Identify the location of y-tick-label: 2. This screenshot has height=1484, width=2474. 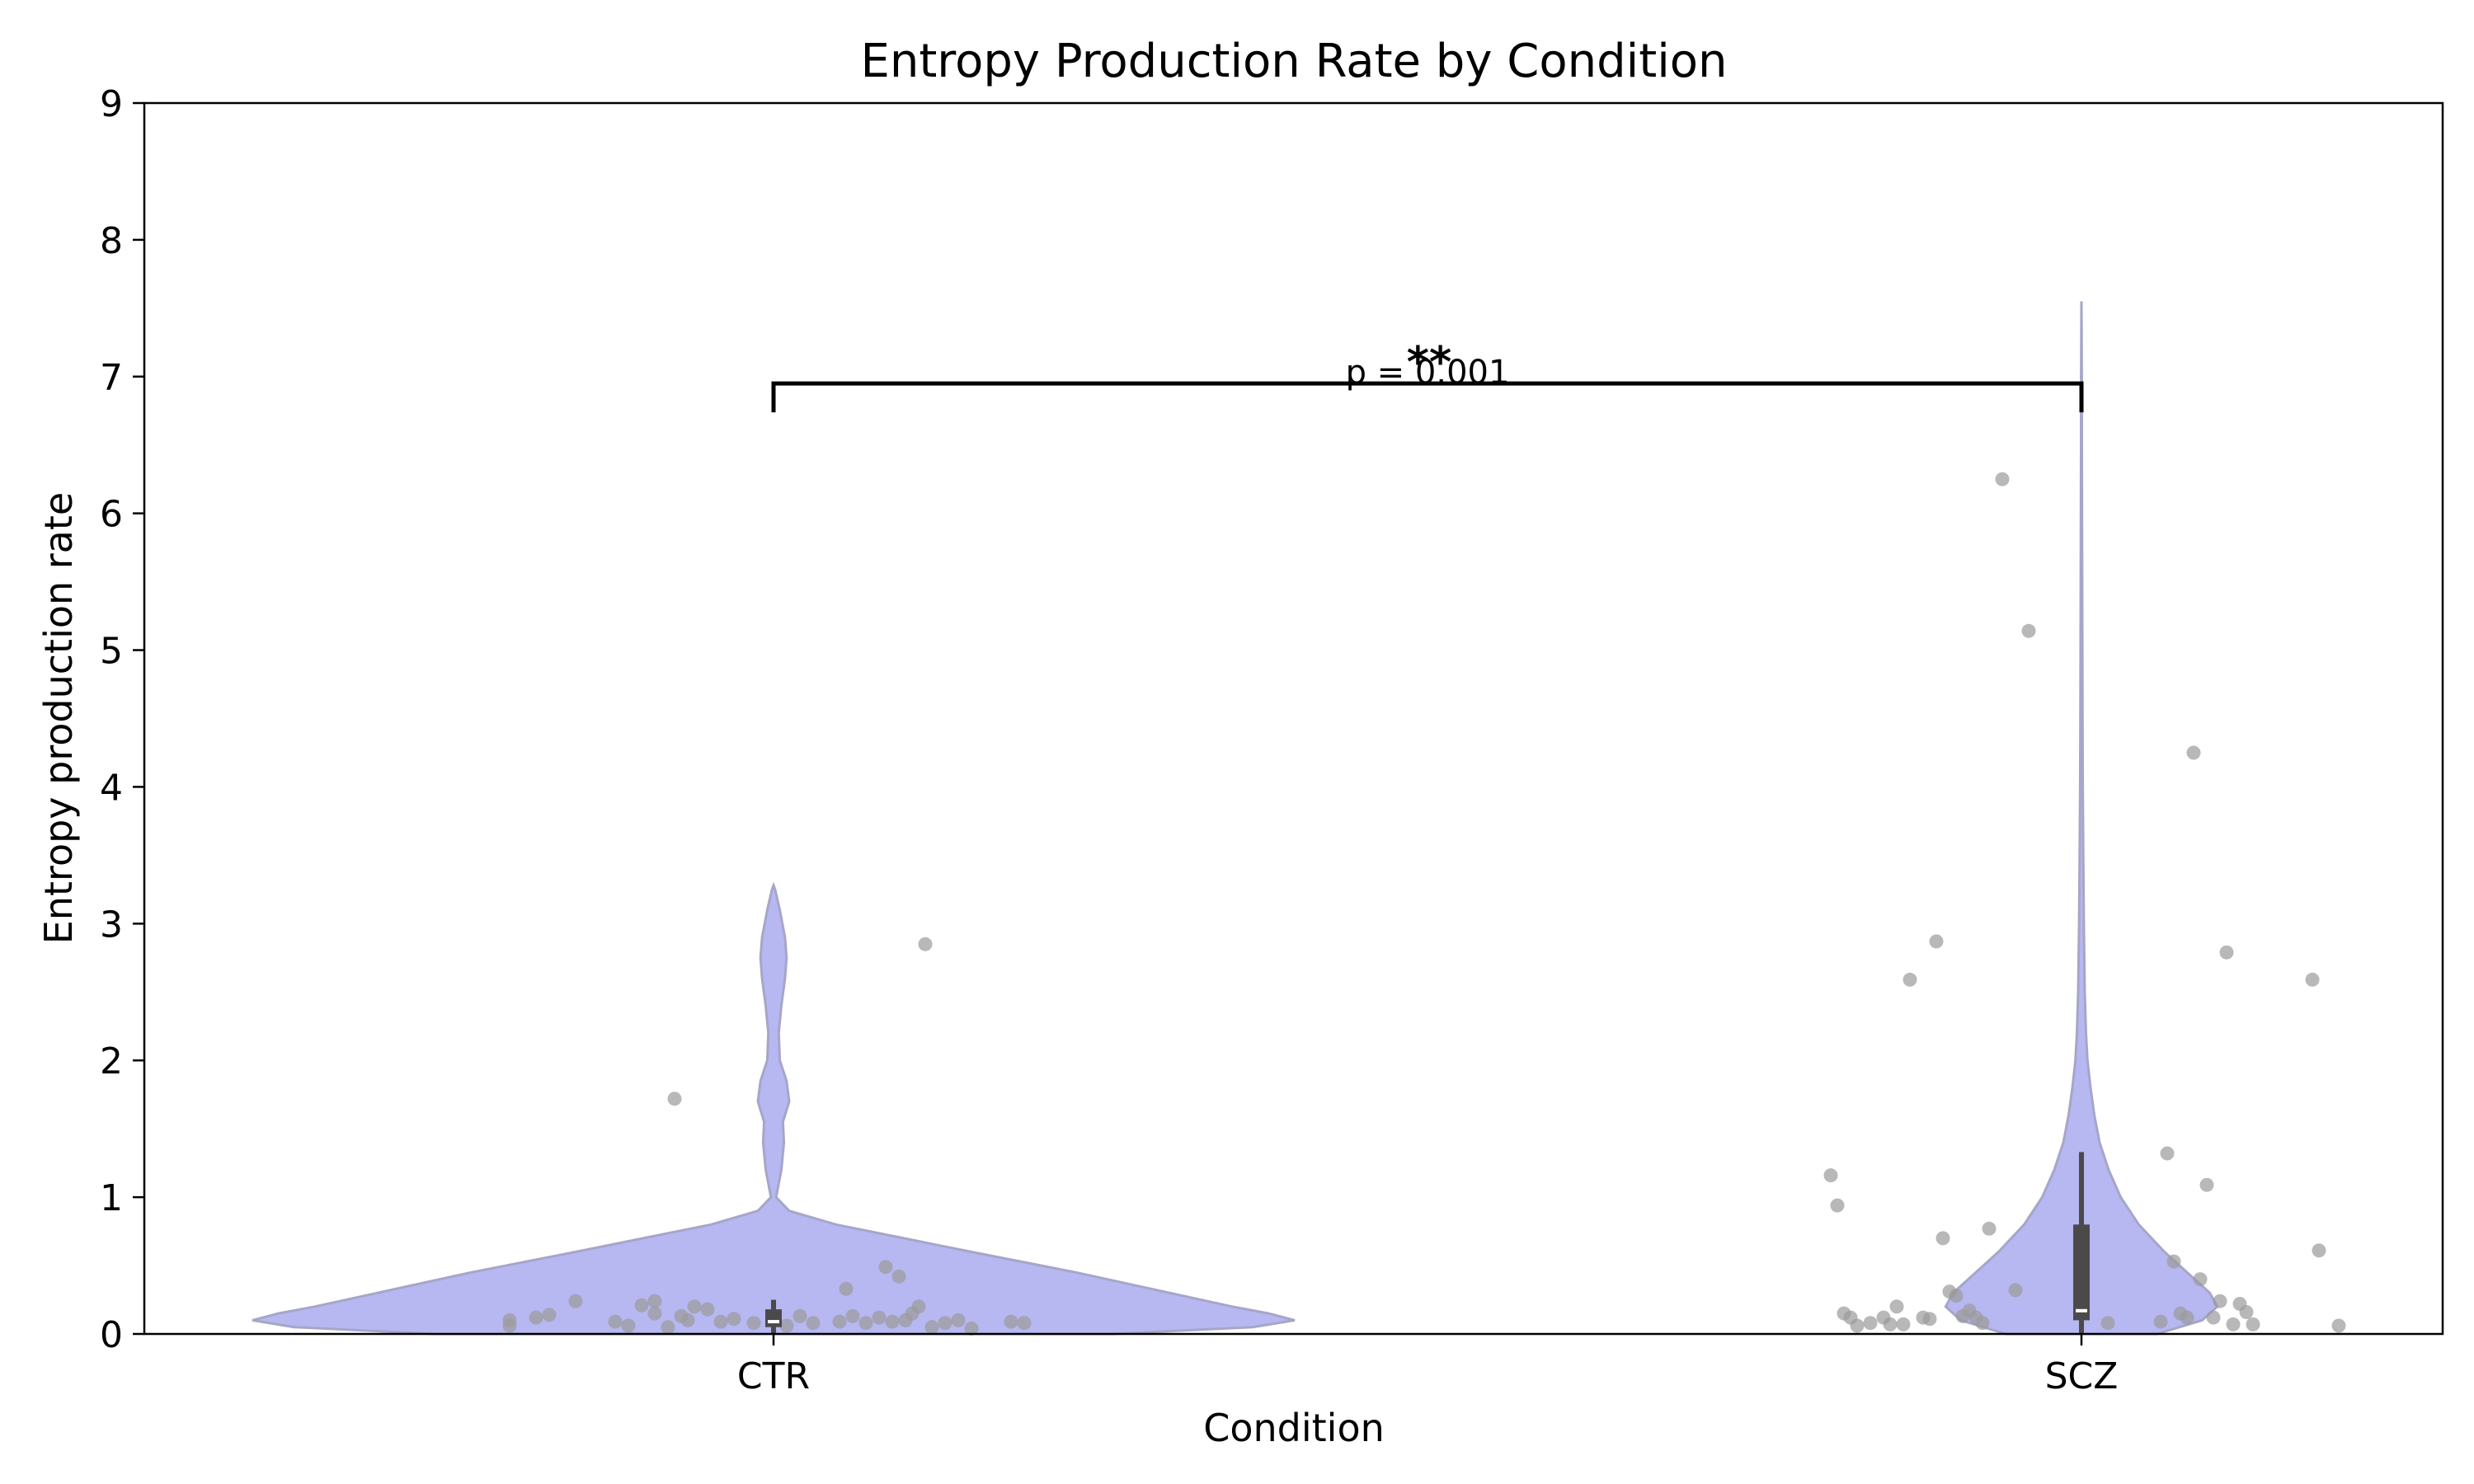
(111, 1061).